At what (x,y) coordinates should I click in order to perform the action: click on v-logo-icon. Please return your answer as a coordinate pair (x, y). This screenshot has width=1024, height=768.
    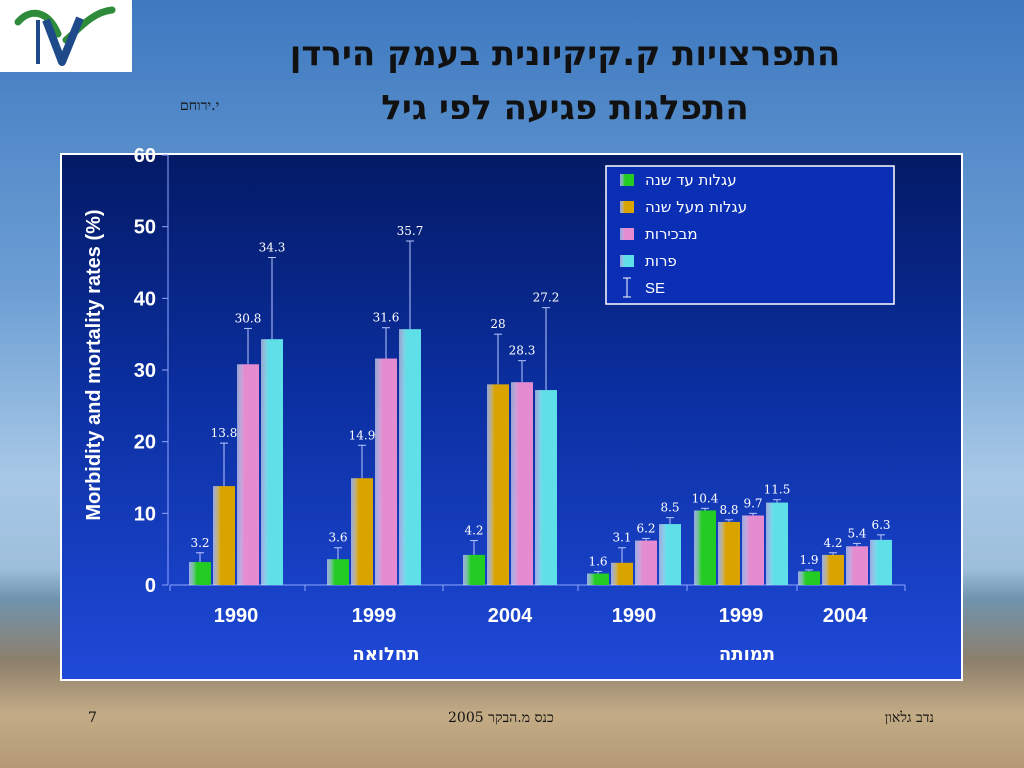
    Looking at the image, I should click on (65, 36).